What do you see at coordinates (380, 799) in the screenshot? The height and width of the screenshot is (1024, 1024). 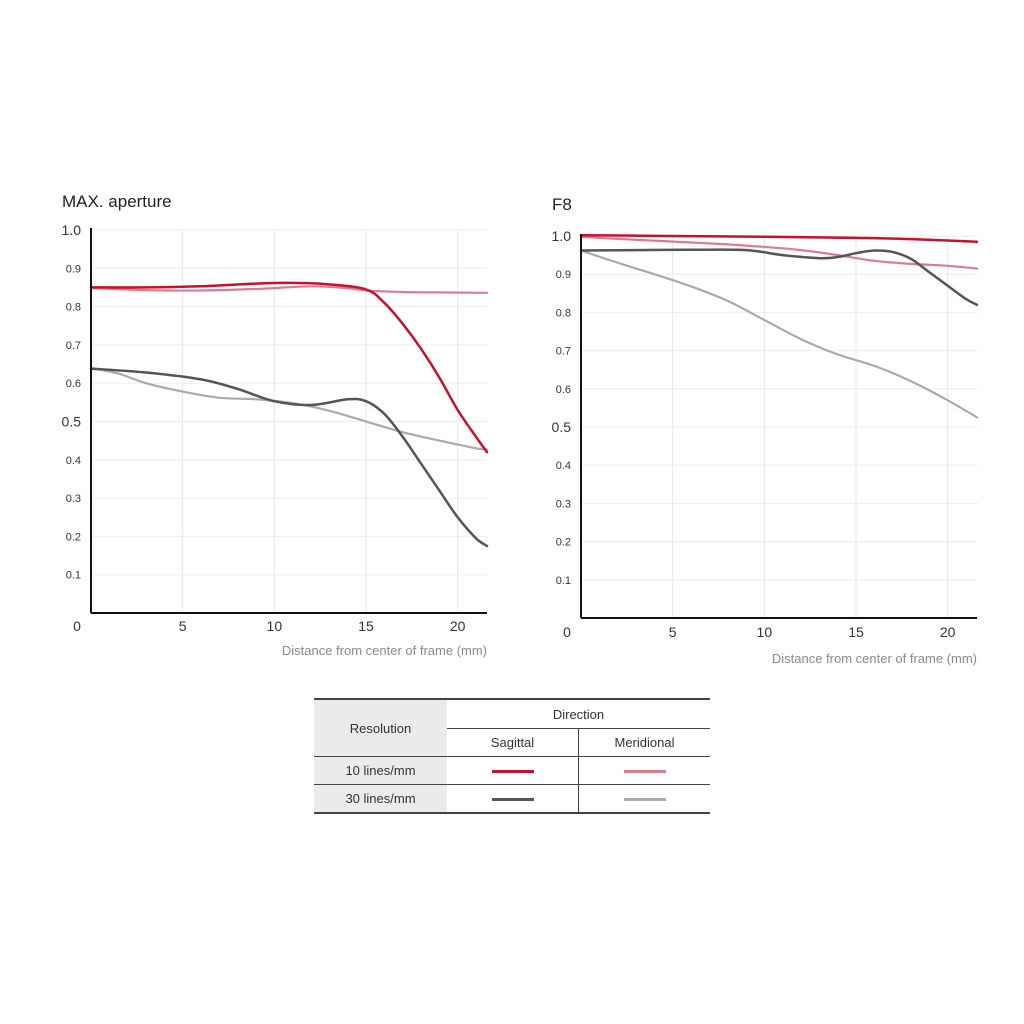 I see `legend-row-label: 30 lines/mm` at bounding box center [380, 799].